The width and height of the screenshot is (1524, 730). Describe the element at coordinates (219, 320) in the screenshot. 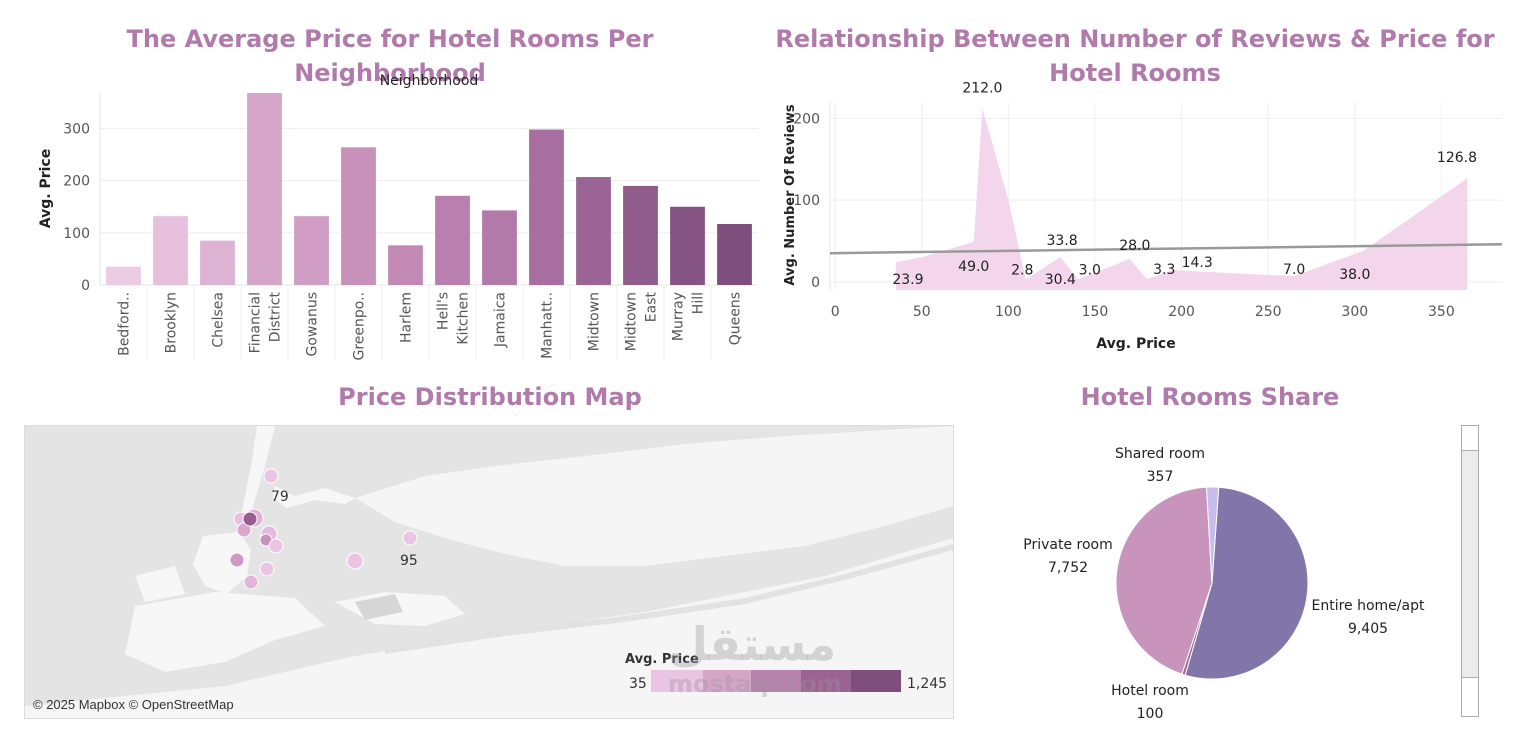

I see `x-tick-label: Chelsea` at that location.